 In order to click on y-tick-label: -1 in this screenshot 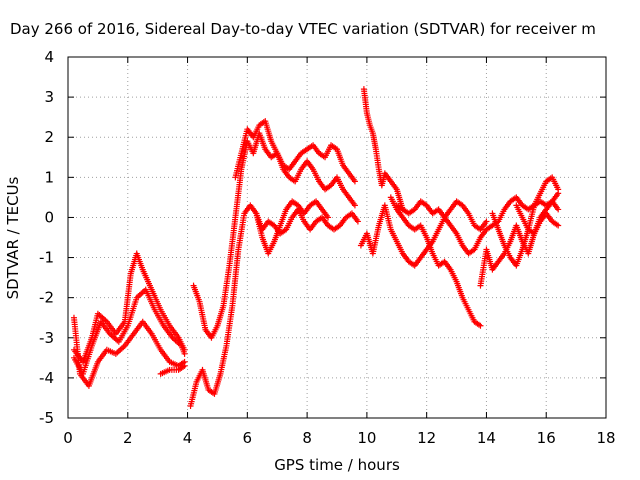, I will do `click(46, 258)`.